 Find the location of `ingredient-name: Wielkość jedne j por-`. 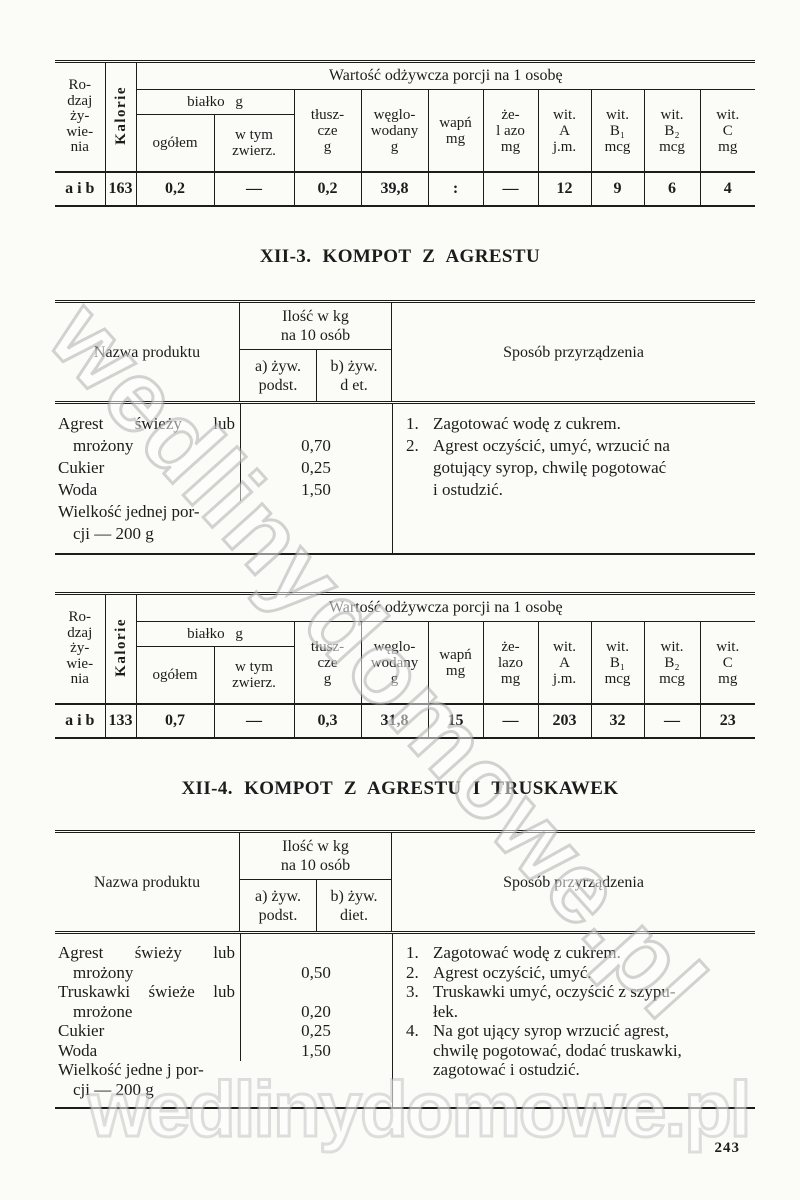

ingredient-name: Wielkość jedne j por- is located at coordinates (131, 1069).